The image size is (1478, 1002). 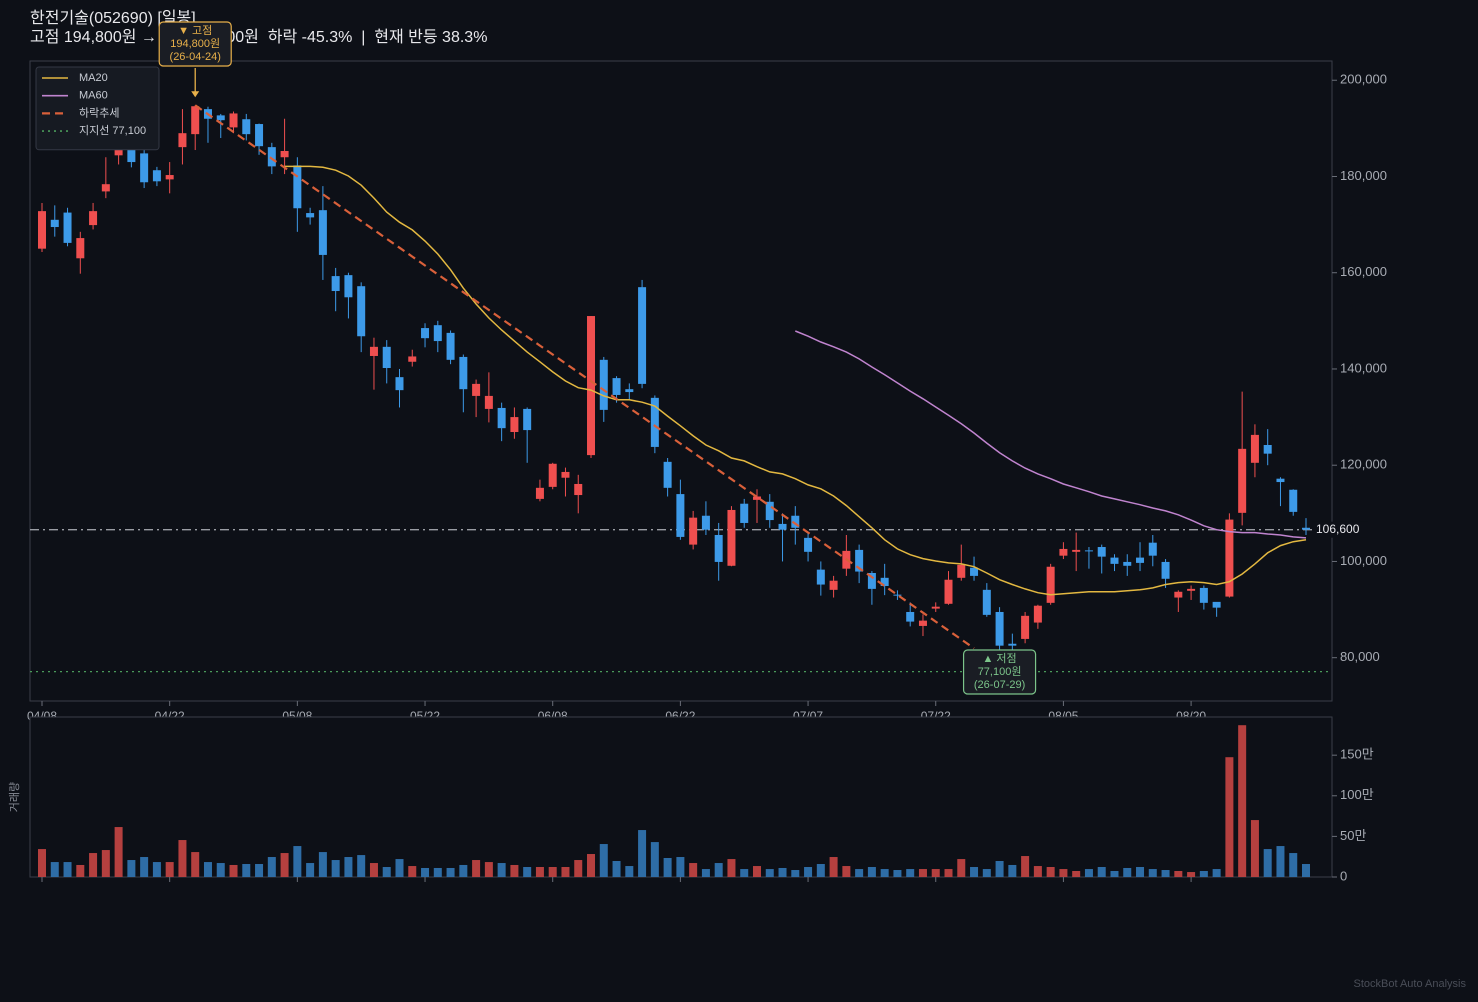 What do you see at coordinates (1051, 434) in the screenshot?
I see `series-line` at bounding box center [1051, 434].